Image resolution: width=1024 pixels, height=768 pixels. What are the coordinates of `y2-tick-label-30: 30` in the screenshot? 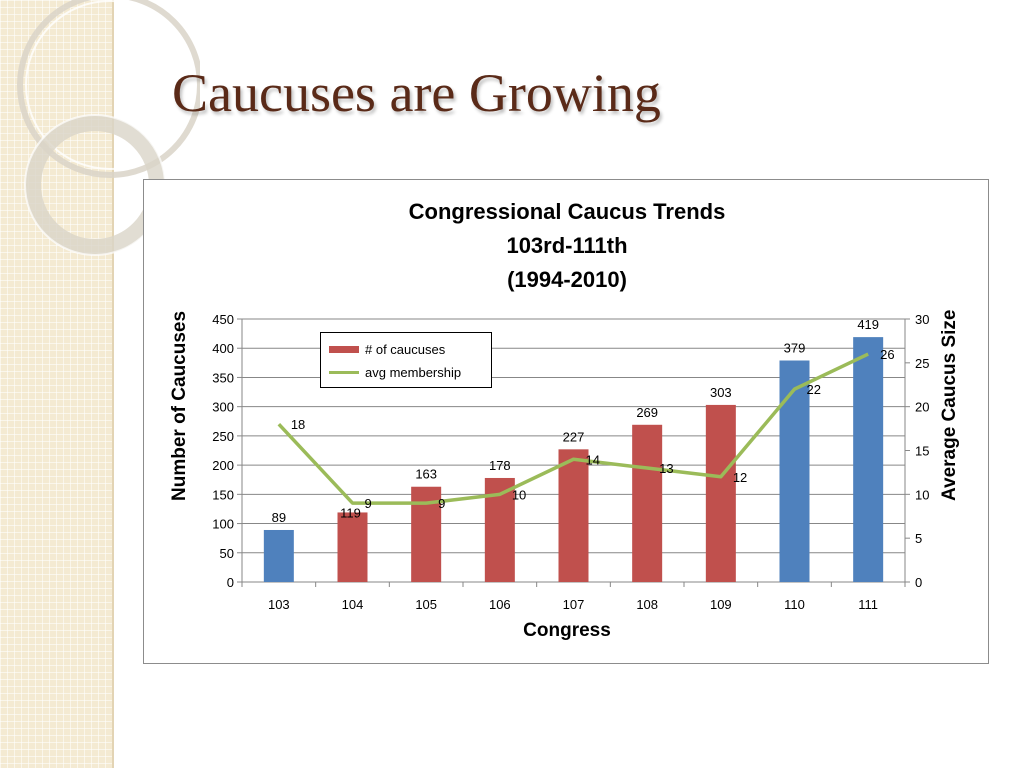 It's located at (922, 319).